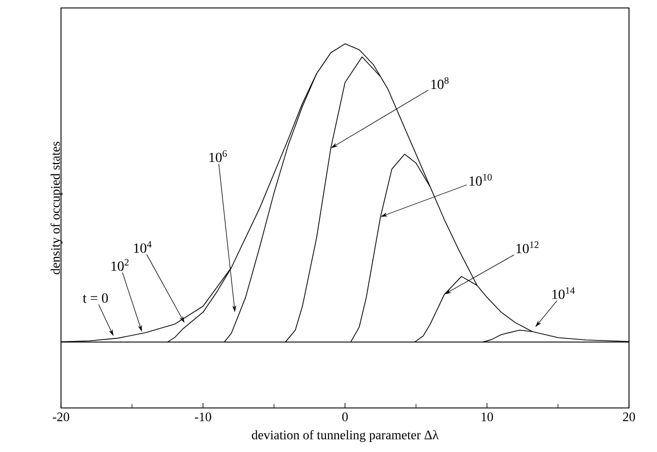  Describe the element at coordinates (56, 208) in the screenshot. I see `y-axis-title: density of occupied states` at that location.